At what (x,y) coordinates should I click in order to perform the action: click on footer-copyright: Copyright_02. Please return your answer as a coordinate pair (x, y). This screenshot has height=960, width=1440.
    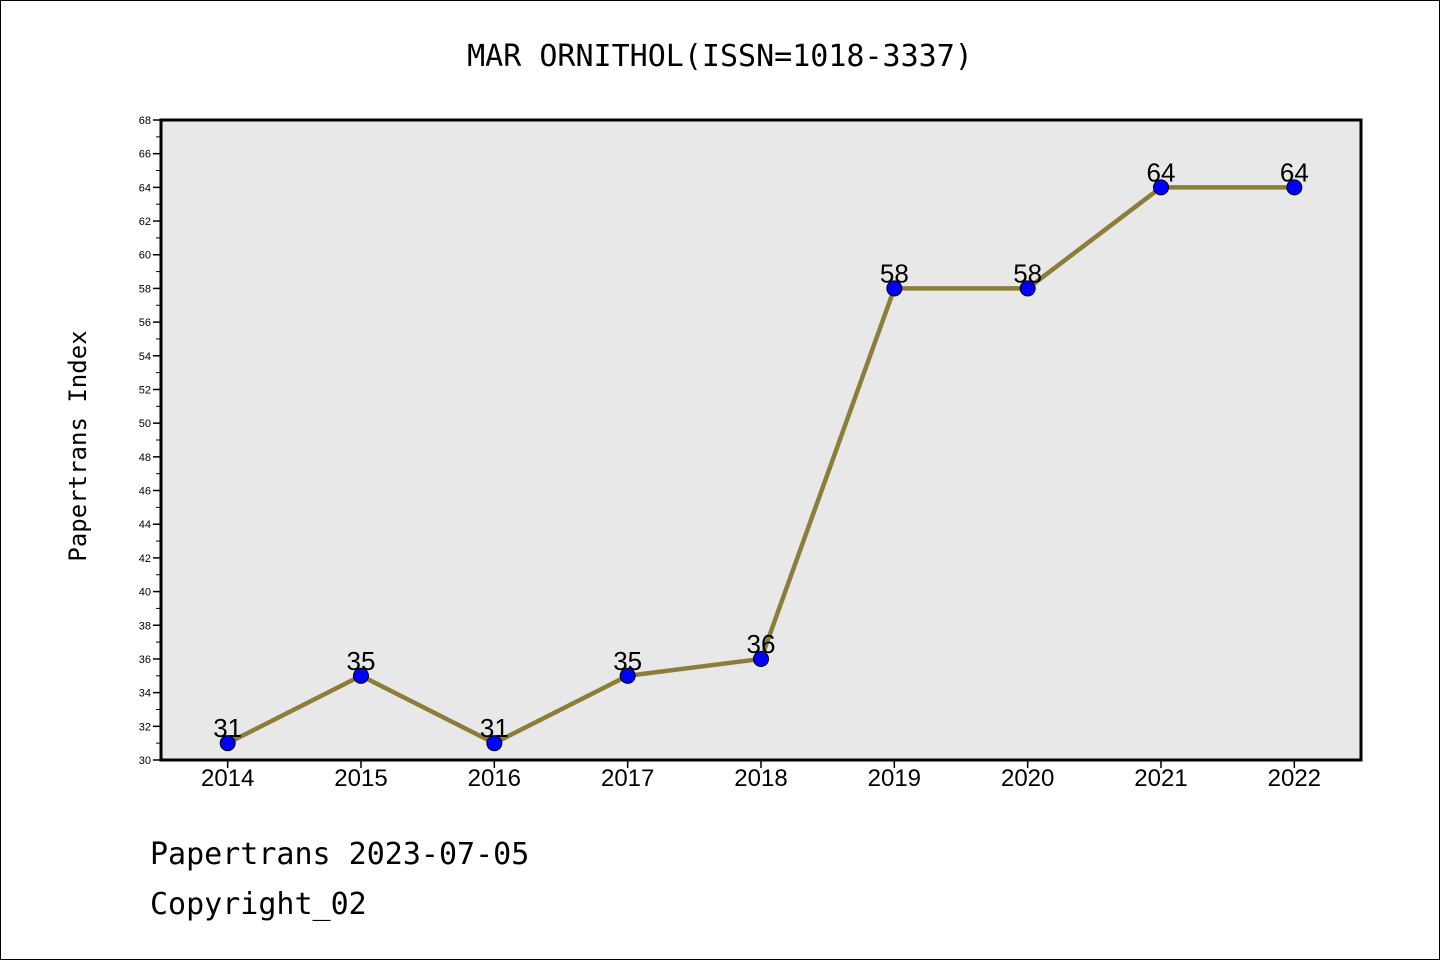
    Looking at the image, I should click on (258, 904).